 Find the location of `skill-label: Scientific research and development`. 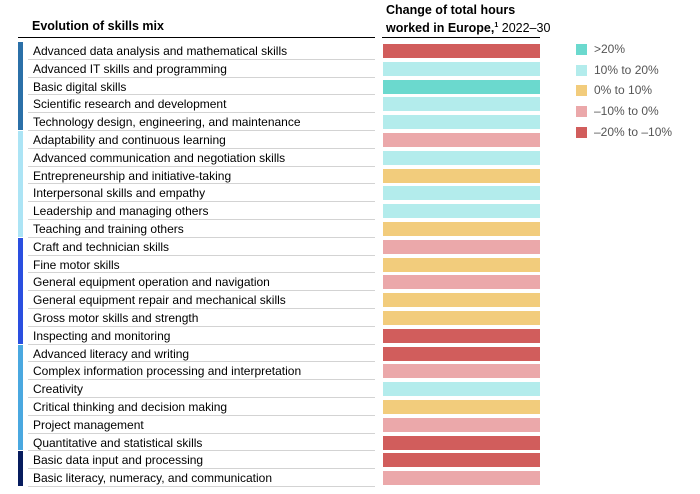

skill-label: Scientific research and development is located at coordinates (130, 104).